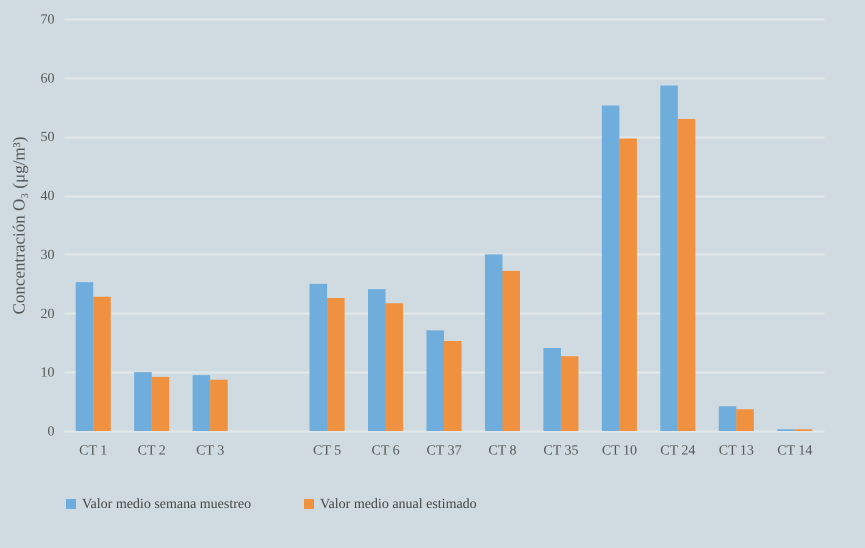  Describe the element at coordinates (93, 451) in the screenshot. I see `x-tick-label: CT 1` at that location.